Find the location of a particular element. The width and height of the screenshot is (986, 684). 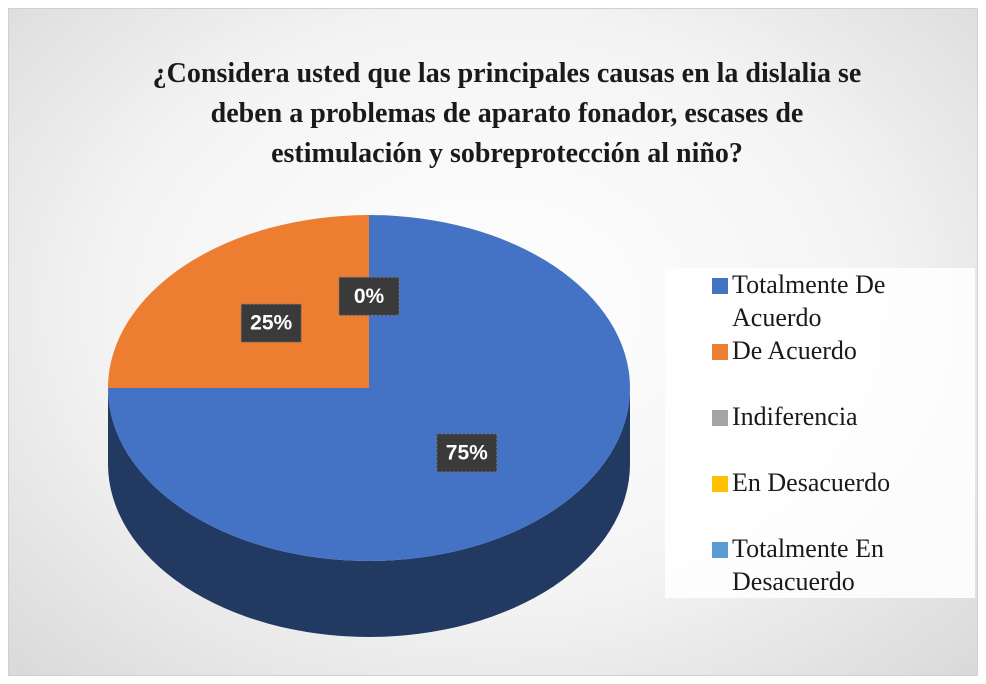

legend-label: Totalmente En Desacuerdo is located at coordinates (808, 565).